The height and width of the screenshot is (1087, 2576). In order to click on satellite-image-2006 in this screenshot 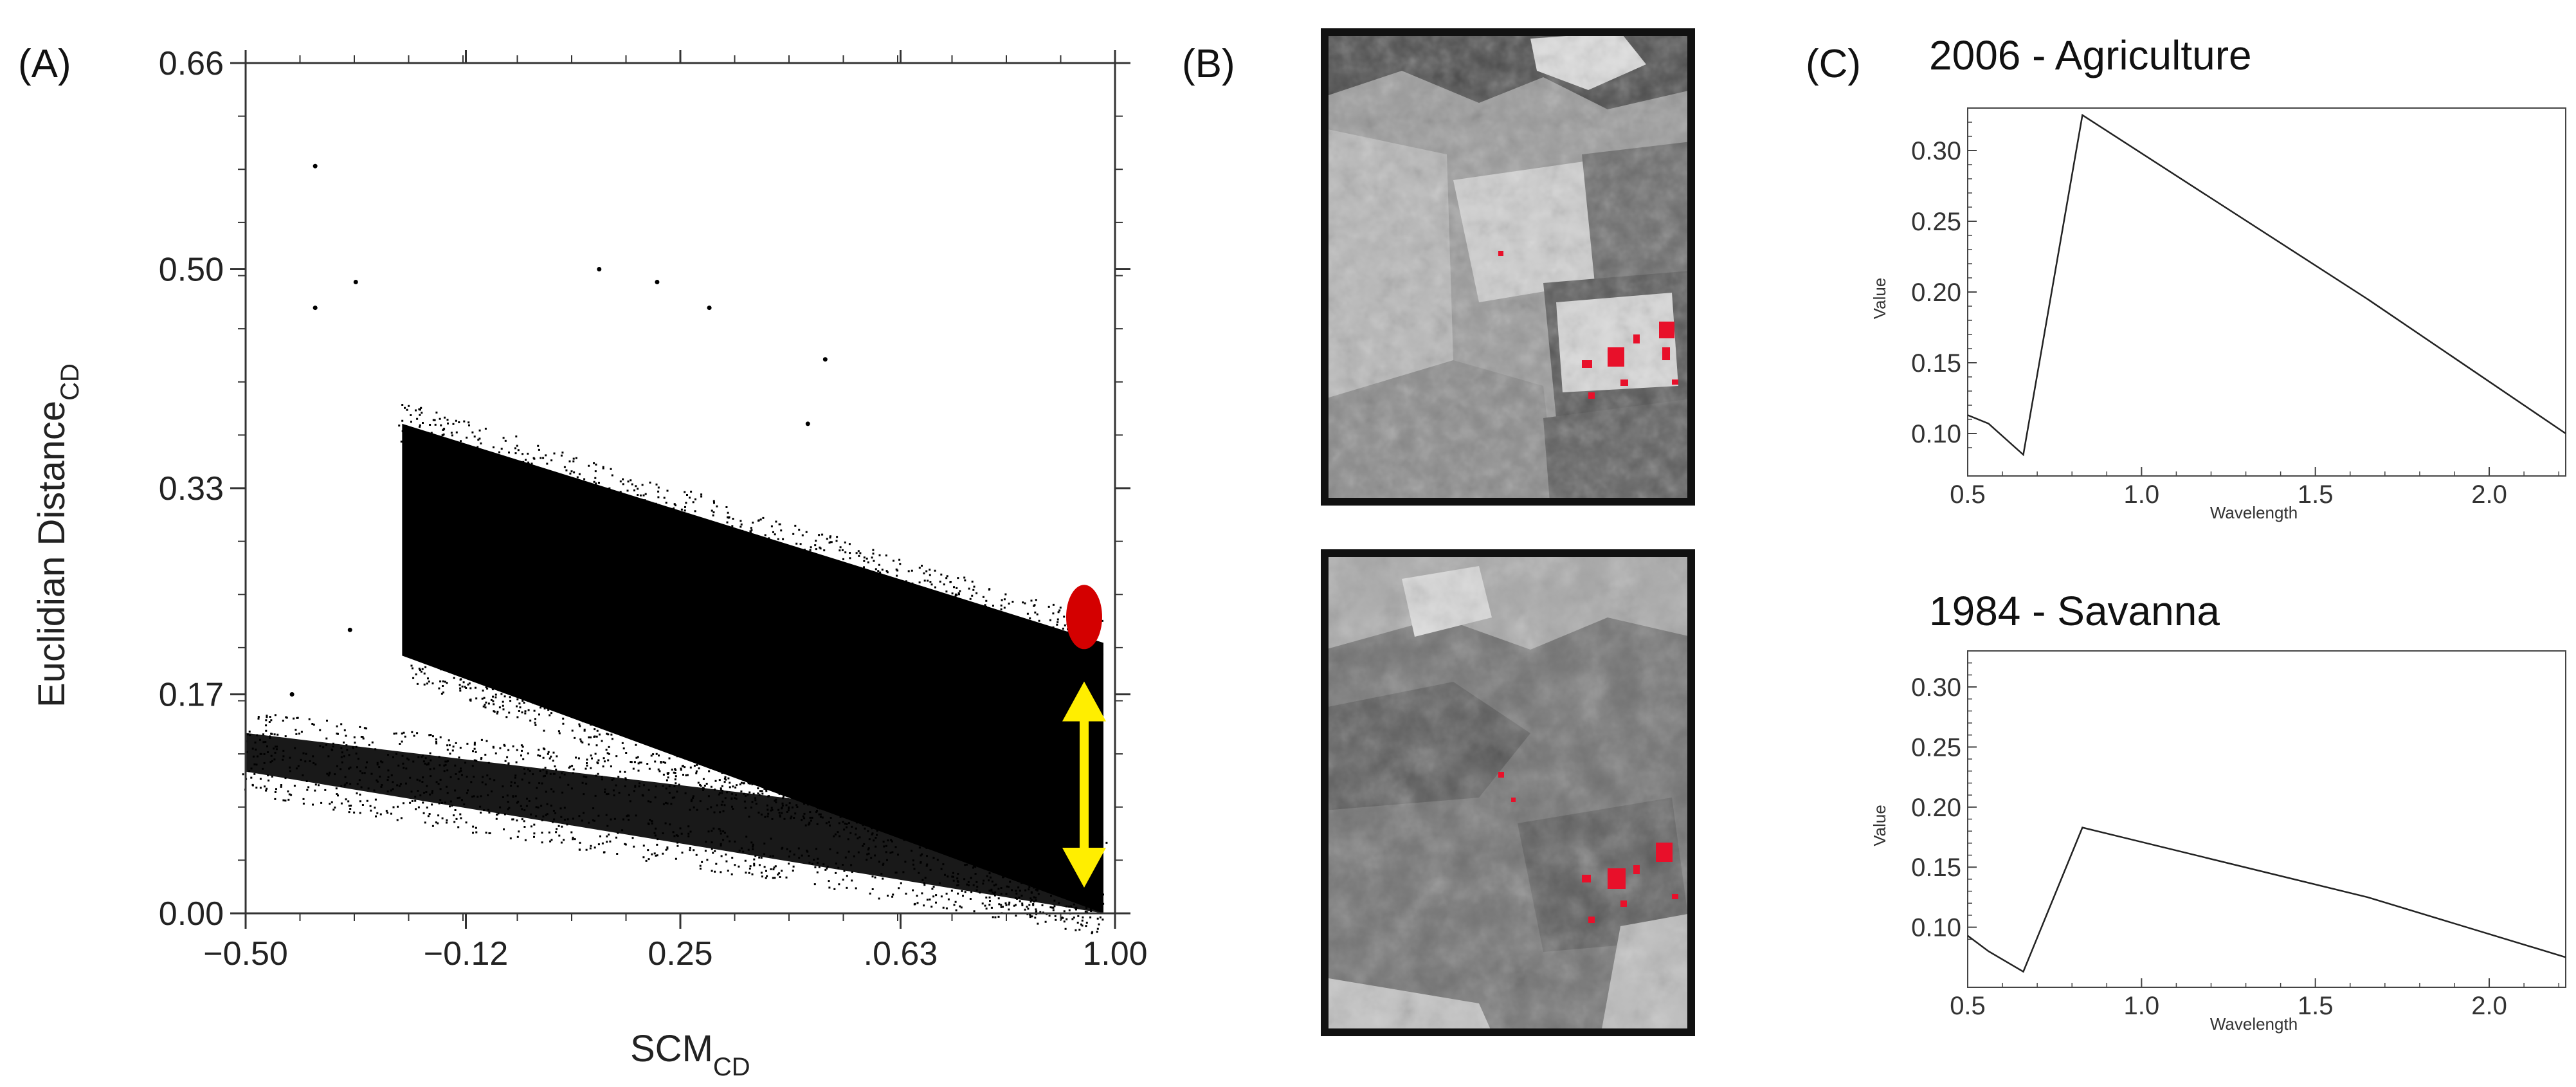, I will do `click(1508, 267)`.